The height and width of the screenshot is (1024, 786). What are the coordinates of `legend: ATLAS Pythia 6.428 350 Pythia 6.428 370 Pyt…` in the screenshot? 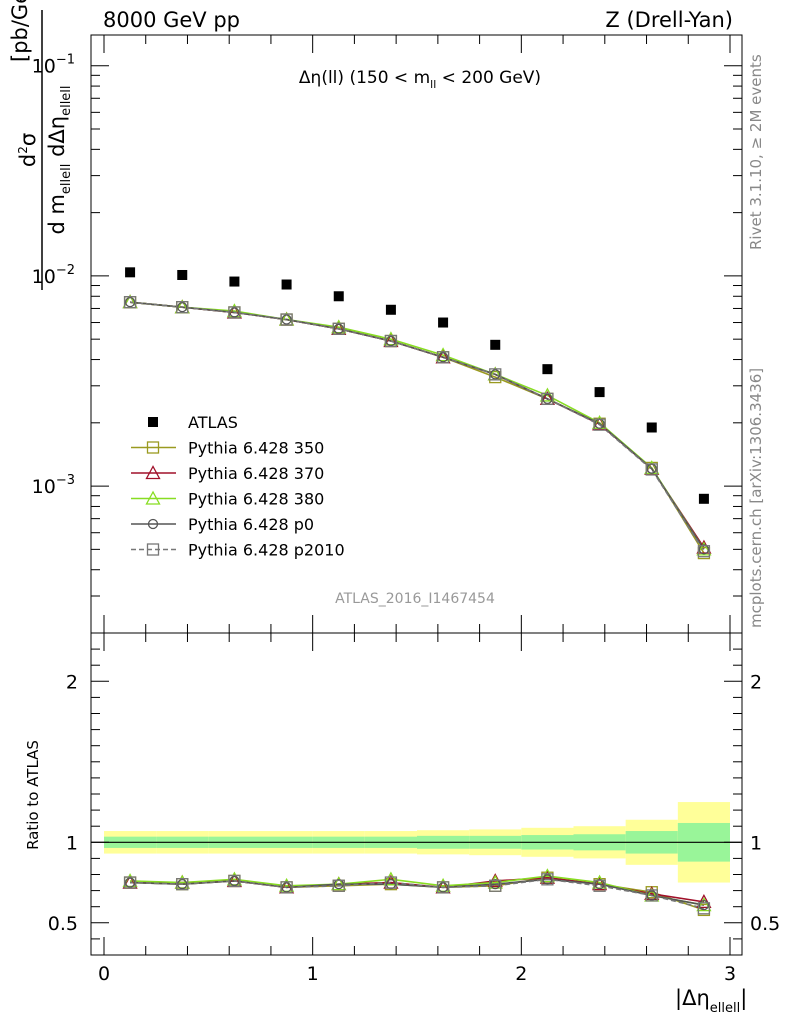 It's located at (238, 486).